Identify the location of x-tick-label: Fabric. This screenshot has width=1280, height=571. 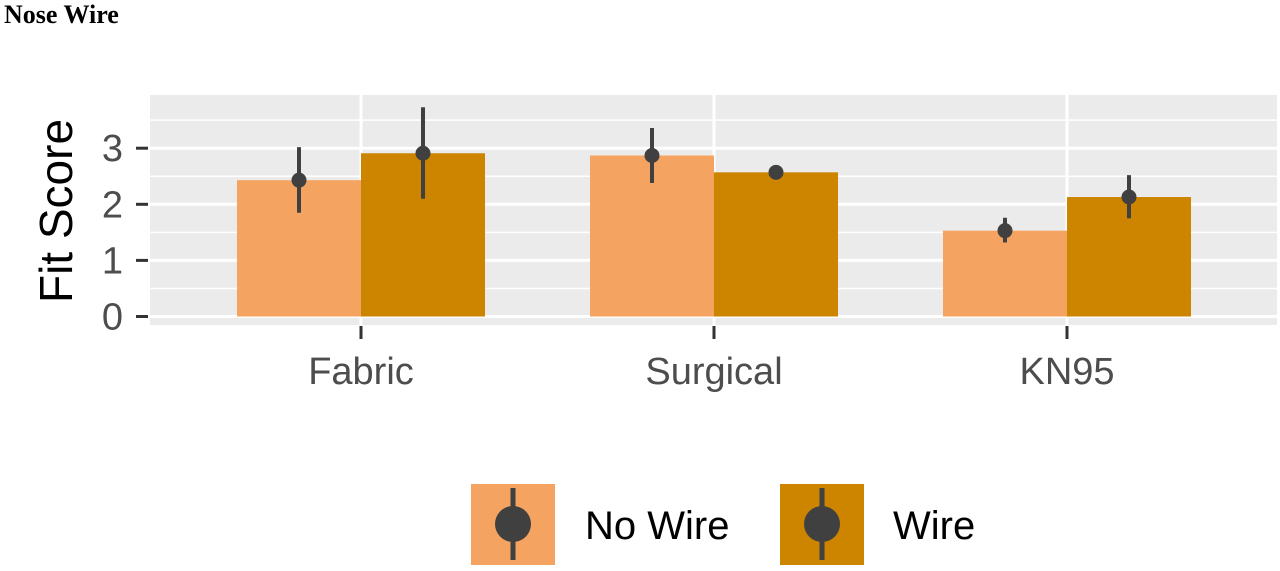
(361, 372).